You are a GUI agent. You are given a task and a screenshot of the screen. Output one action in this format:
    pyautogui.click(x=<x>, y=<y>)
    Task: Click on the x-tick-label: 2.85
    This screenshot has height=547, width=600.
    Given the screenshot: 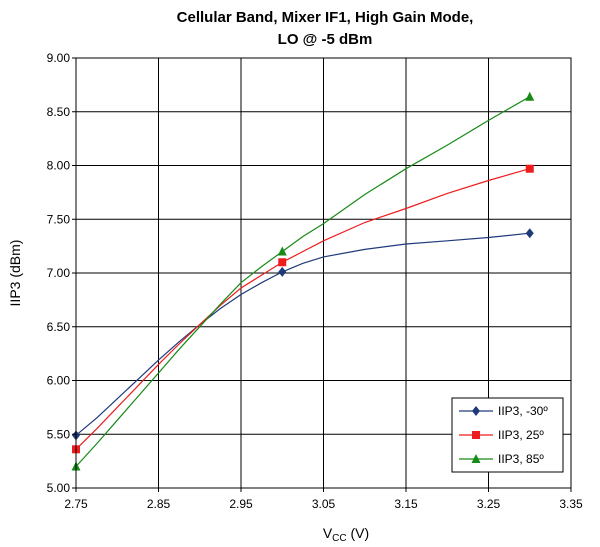 What is the action you would take?
    pyautogui.click(x=159, y=504)
    